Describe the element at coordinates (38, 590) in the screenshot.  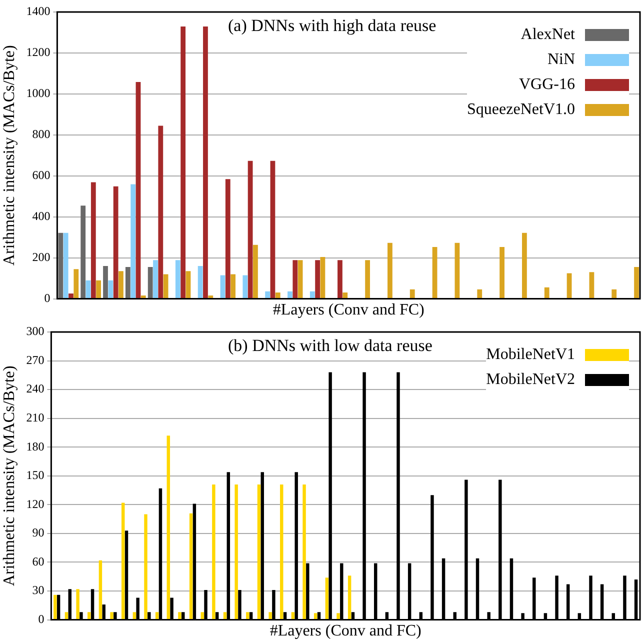
I see `y-tick-label: 30` at that location.